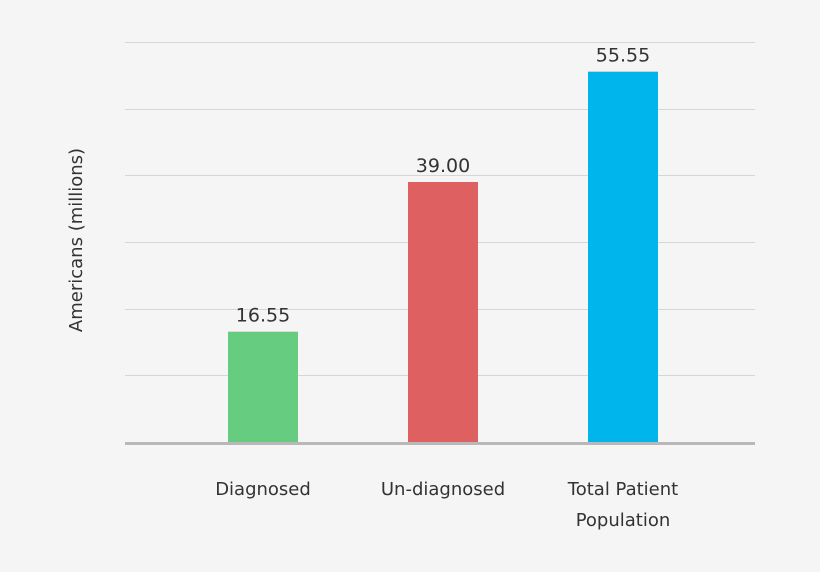 The image size is (820, 572). What do you see at coordinates (76, 240) in the screenshot?
I see `y-axis-label: Americans (millions)` at bounding box center [76, 240].